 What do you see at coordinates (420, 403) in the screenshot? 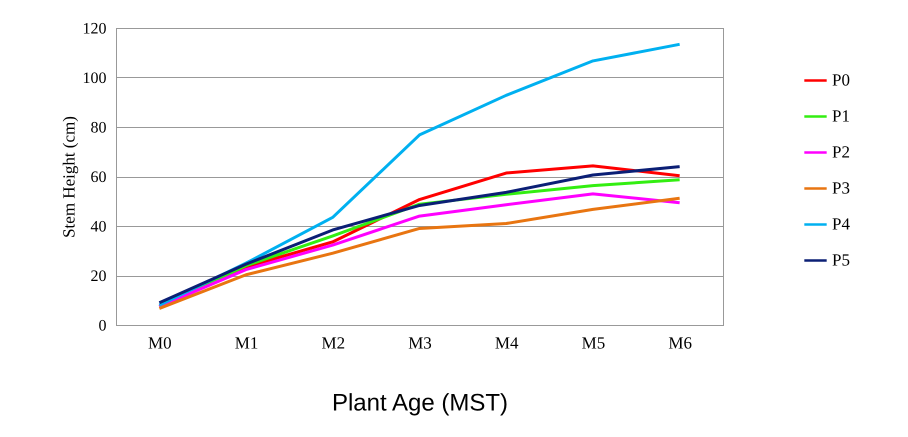
I see `x-axis-title: Plant Age (MST)` at bounding box center [420, 403].